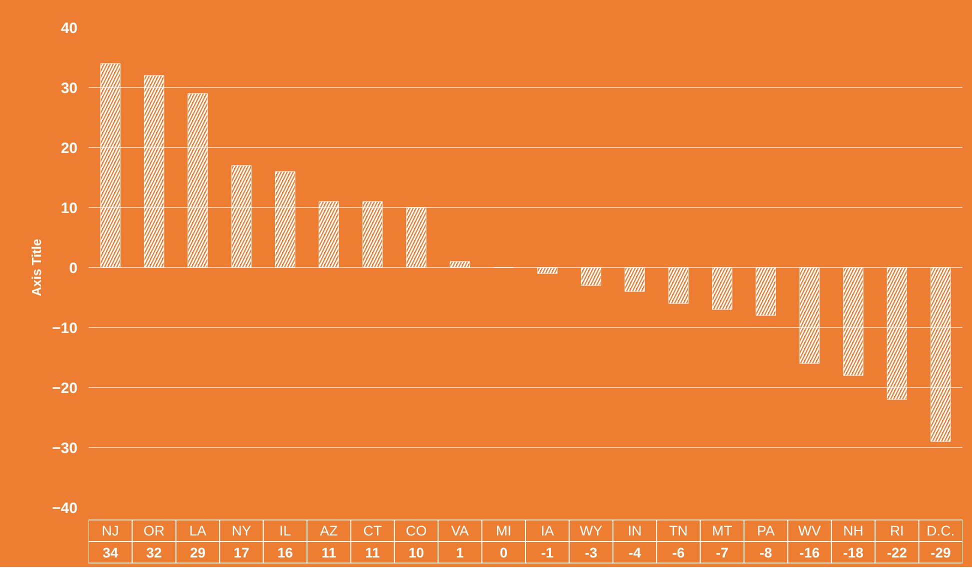  Describe the element at coordinates (635, 530) in the screenshot. I see `x-tick-label: IN` at that location.